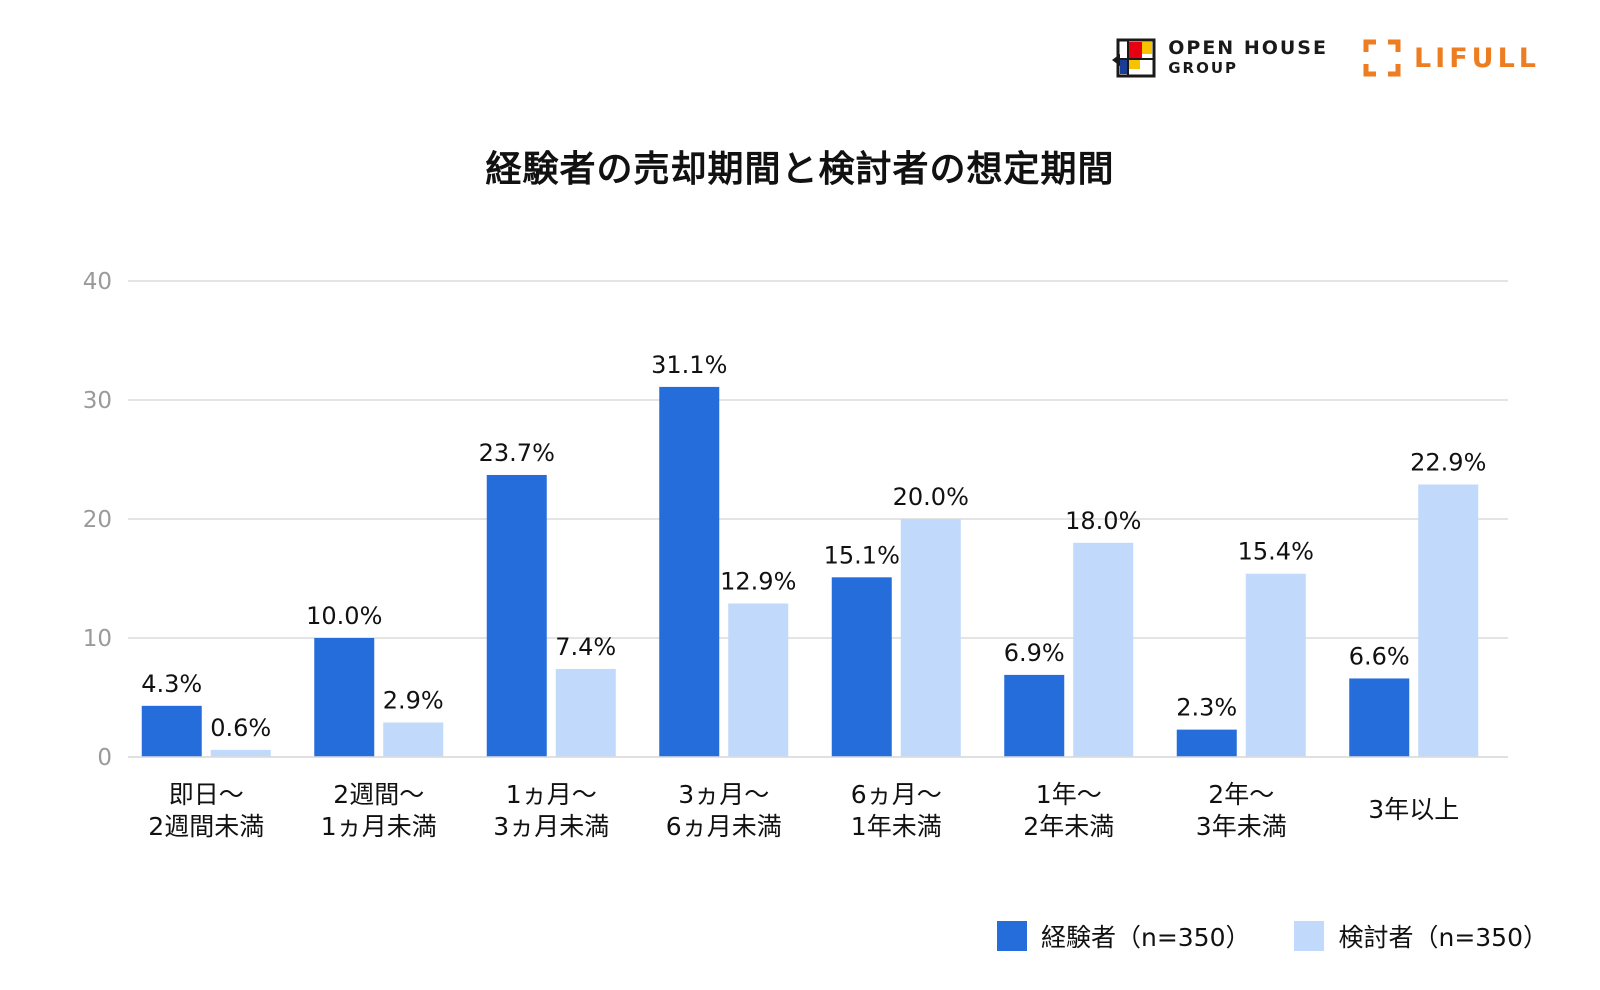 This screenshot has width=1600, height=990. Describe the element at coordinates (1272, 936) in the screenshot. I see `legend: 経験者（n=350） 検討者（n=350）` at that location.